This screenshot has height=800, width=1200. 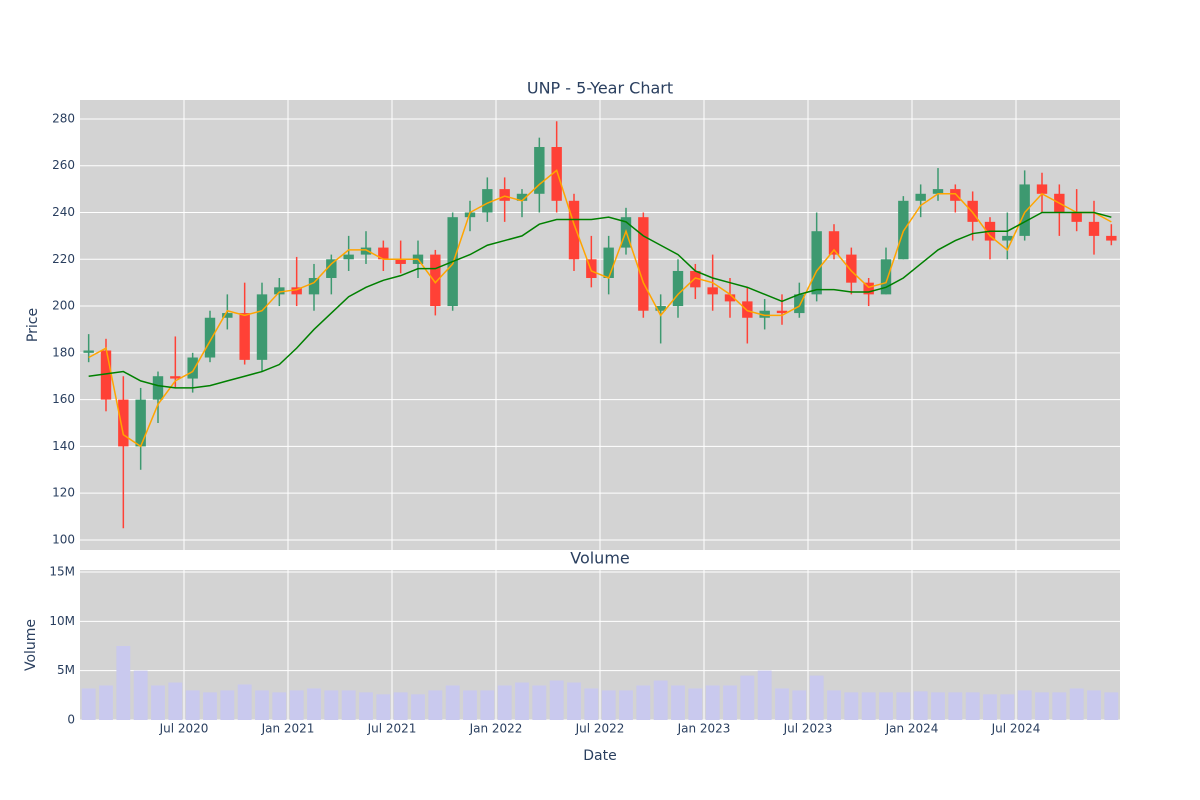 I want to click on y-tick-label: 180, so click(x=63, y=352).